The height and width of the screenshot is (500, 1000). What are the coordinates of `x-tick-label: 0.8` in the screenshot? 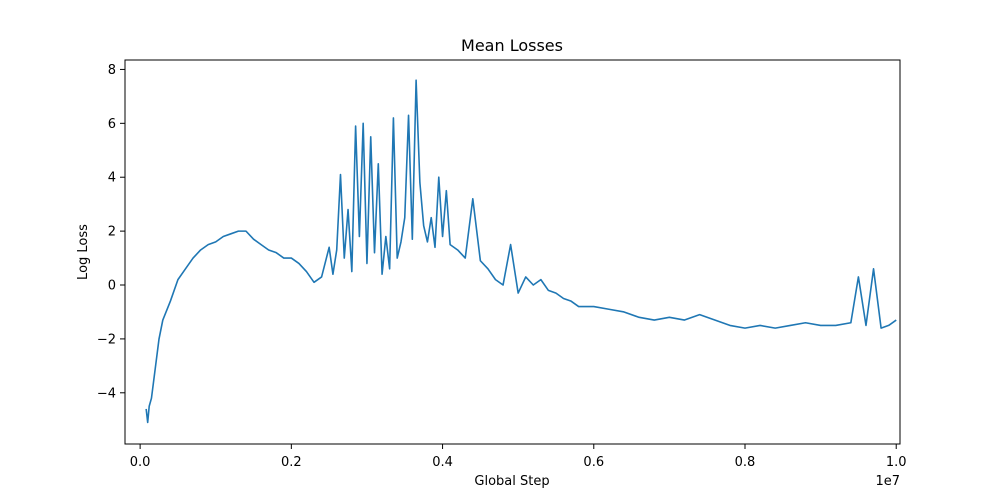 It's located at (745, 462).